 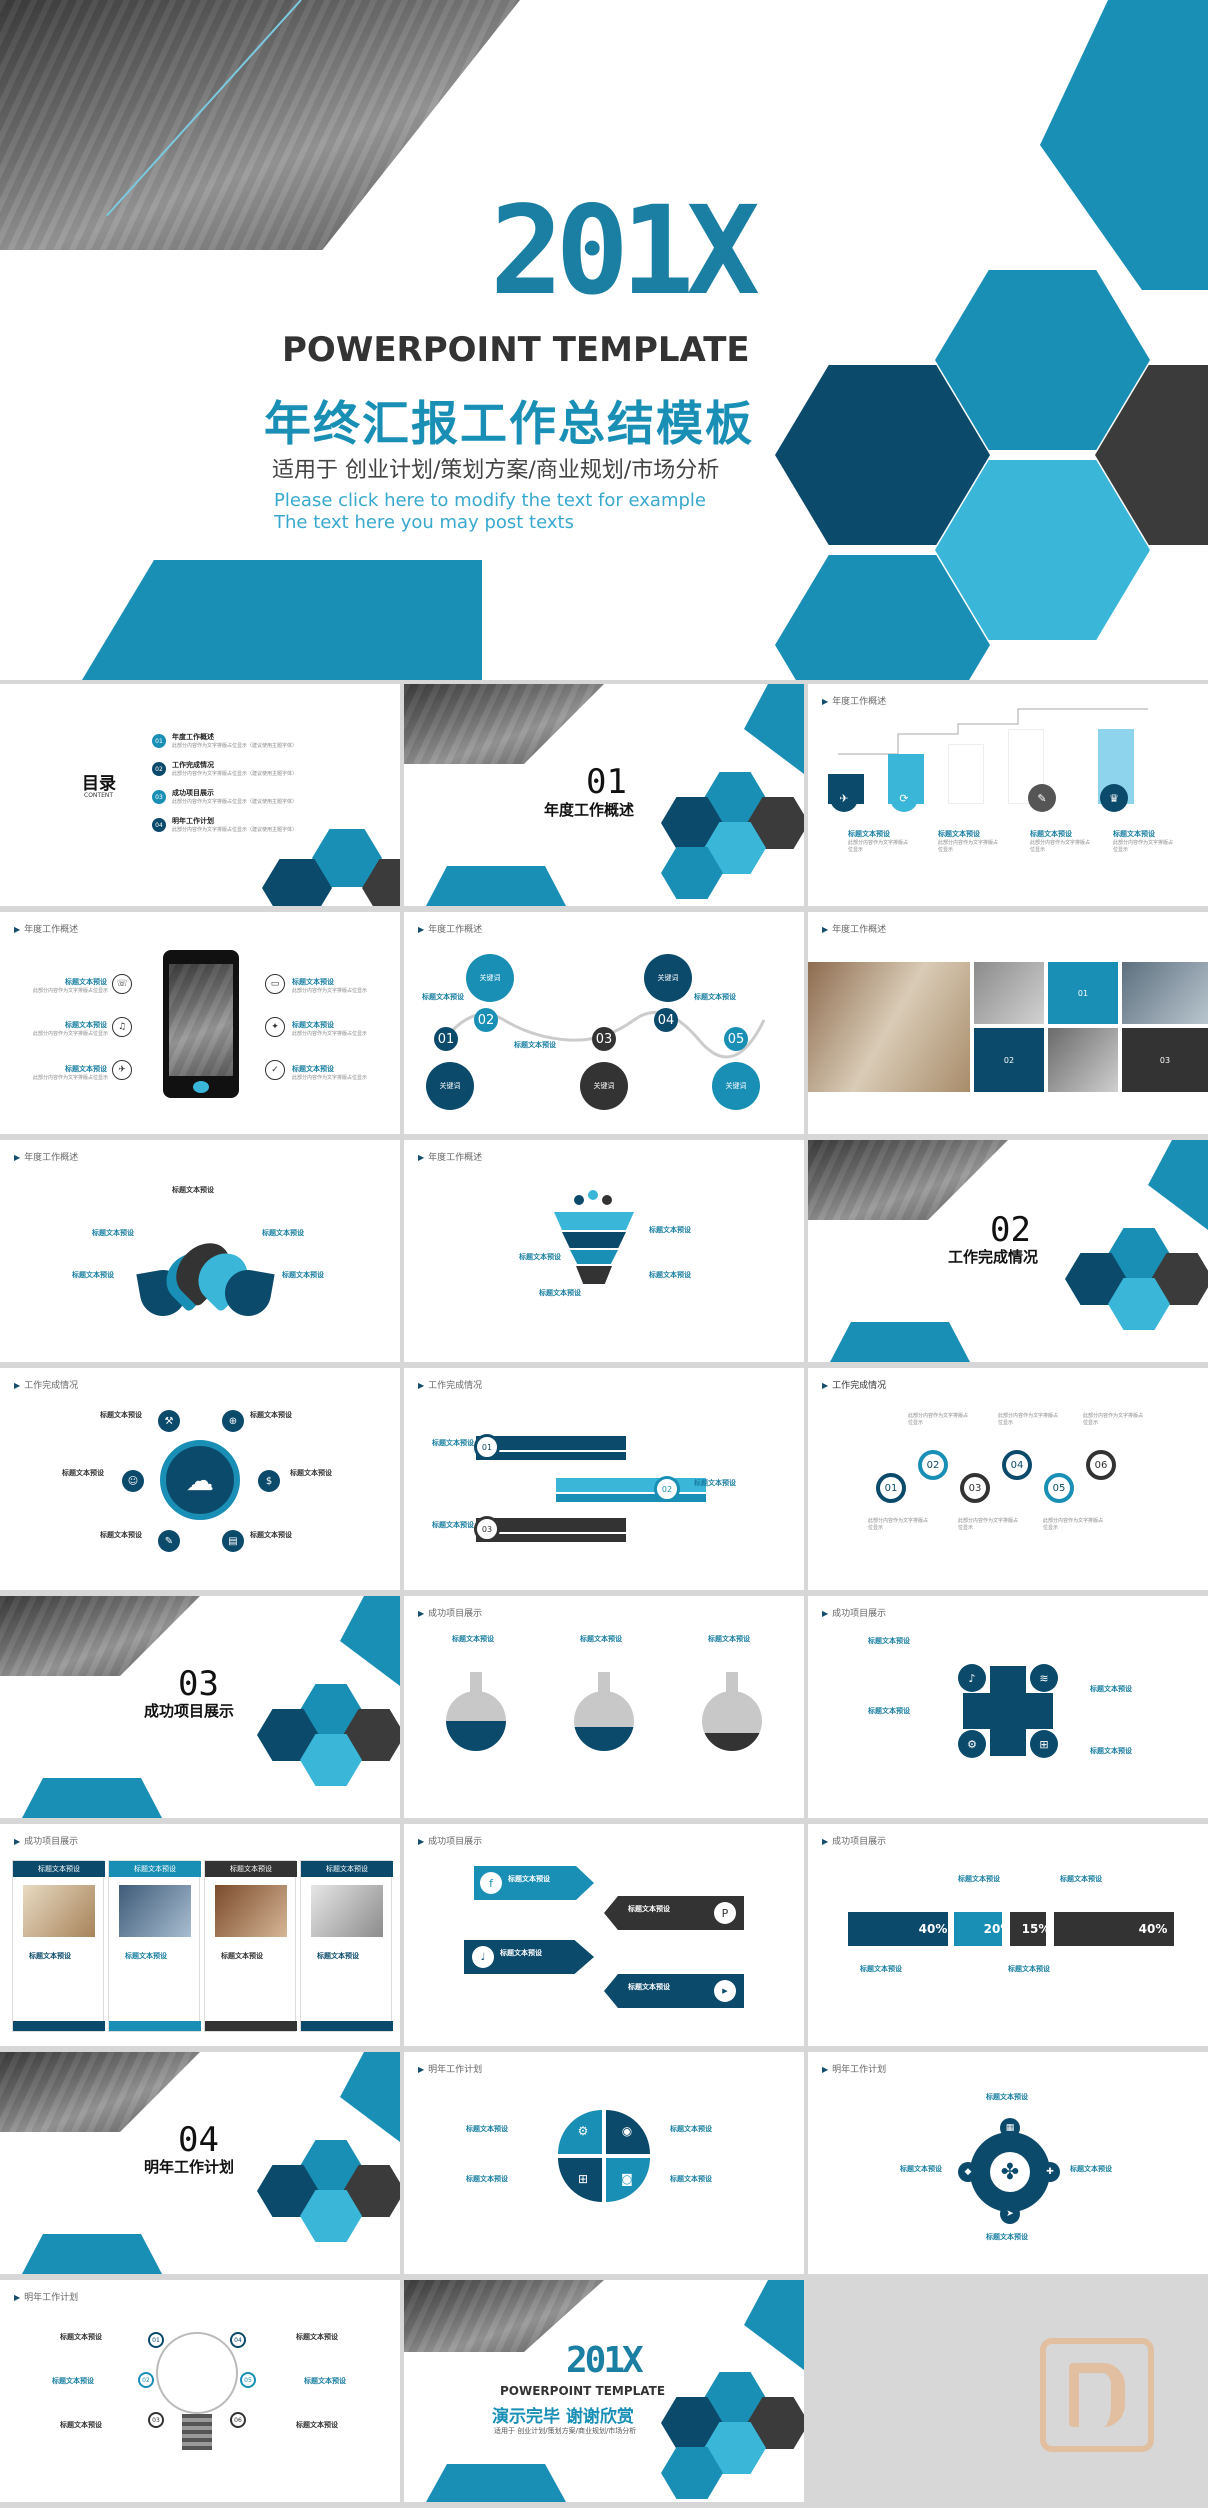 I want to click on chain-node: 05, so click(x=1059, y=1488).